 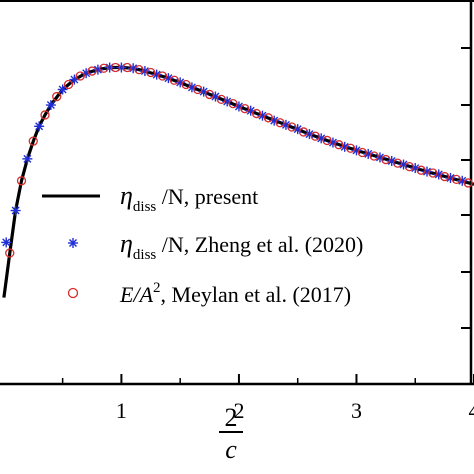 What do you see at coordinates (73, 243) in the screenshot?
I see `legend-marker-zheng` at bounding box center [73, 243].